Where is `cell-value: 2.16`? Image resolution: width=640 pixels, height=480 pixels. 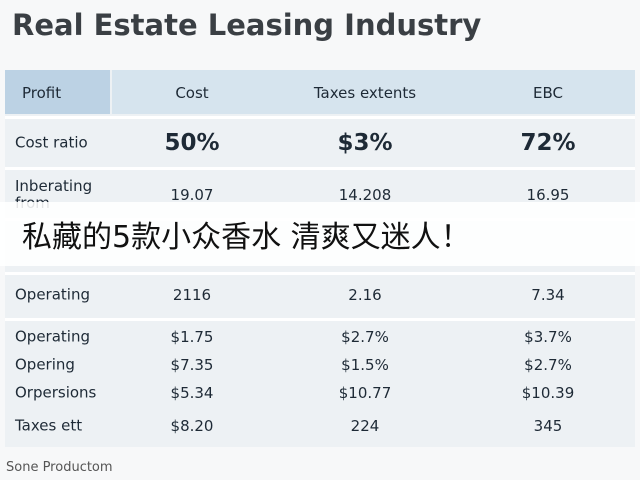
cell-value: 2.16 is located at coordinates (365, 295).